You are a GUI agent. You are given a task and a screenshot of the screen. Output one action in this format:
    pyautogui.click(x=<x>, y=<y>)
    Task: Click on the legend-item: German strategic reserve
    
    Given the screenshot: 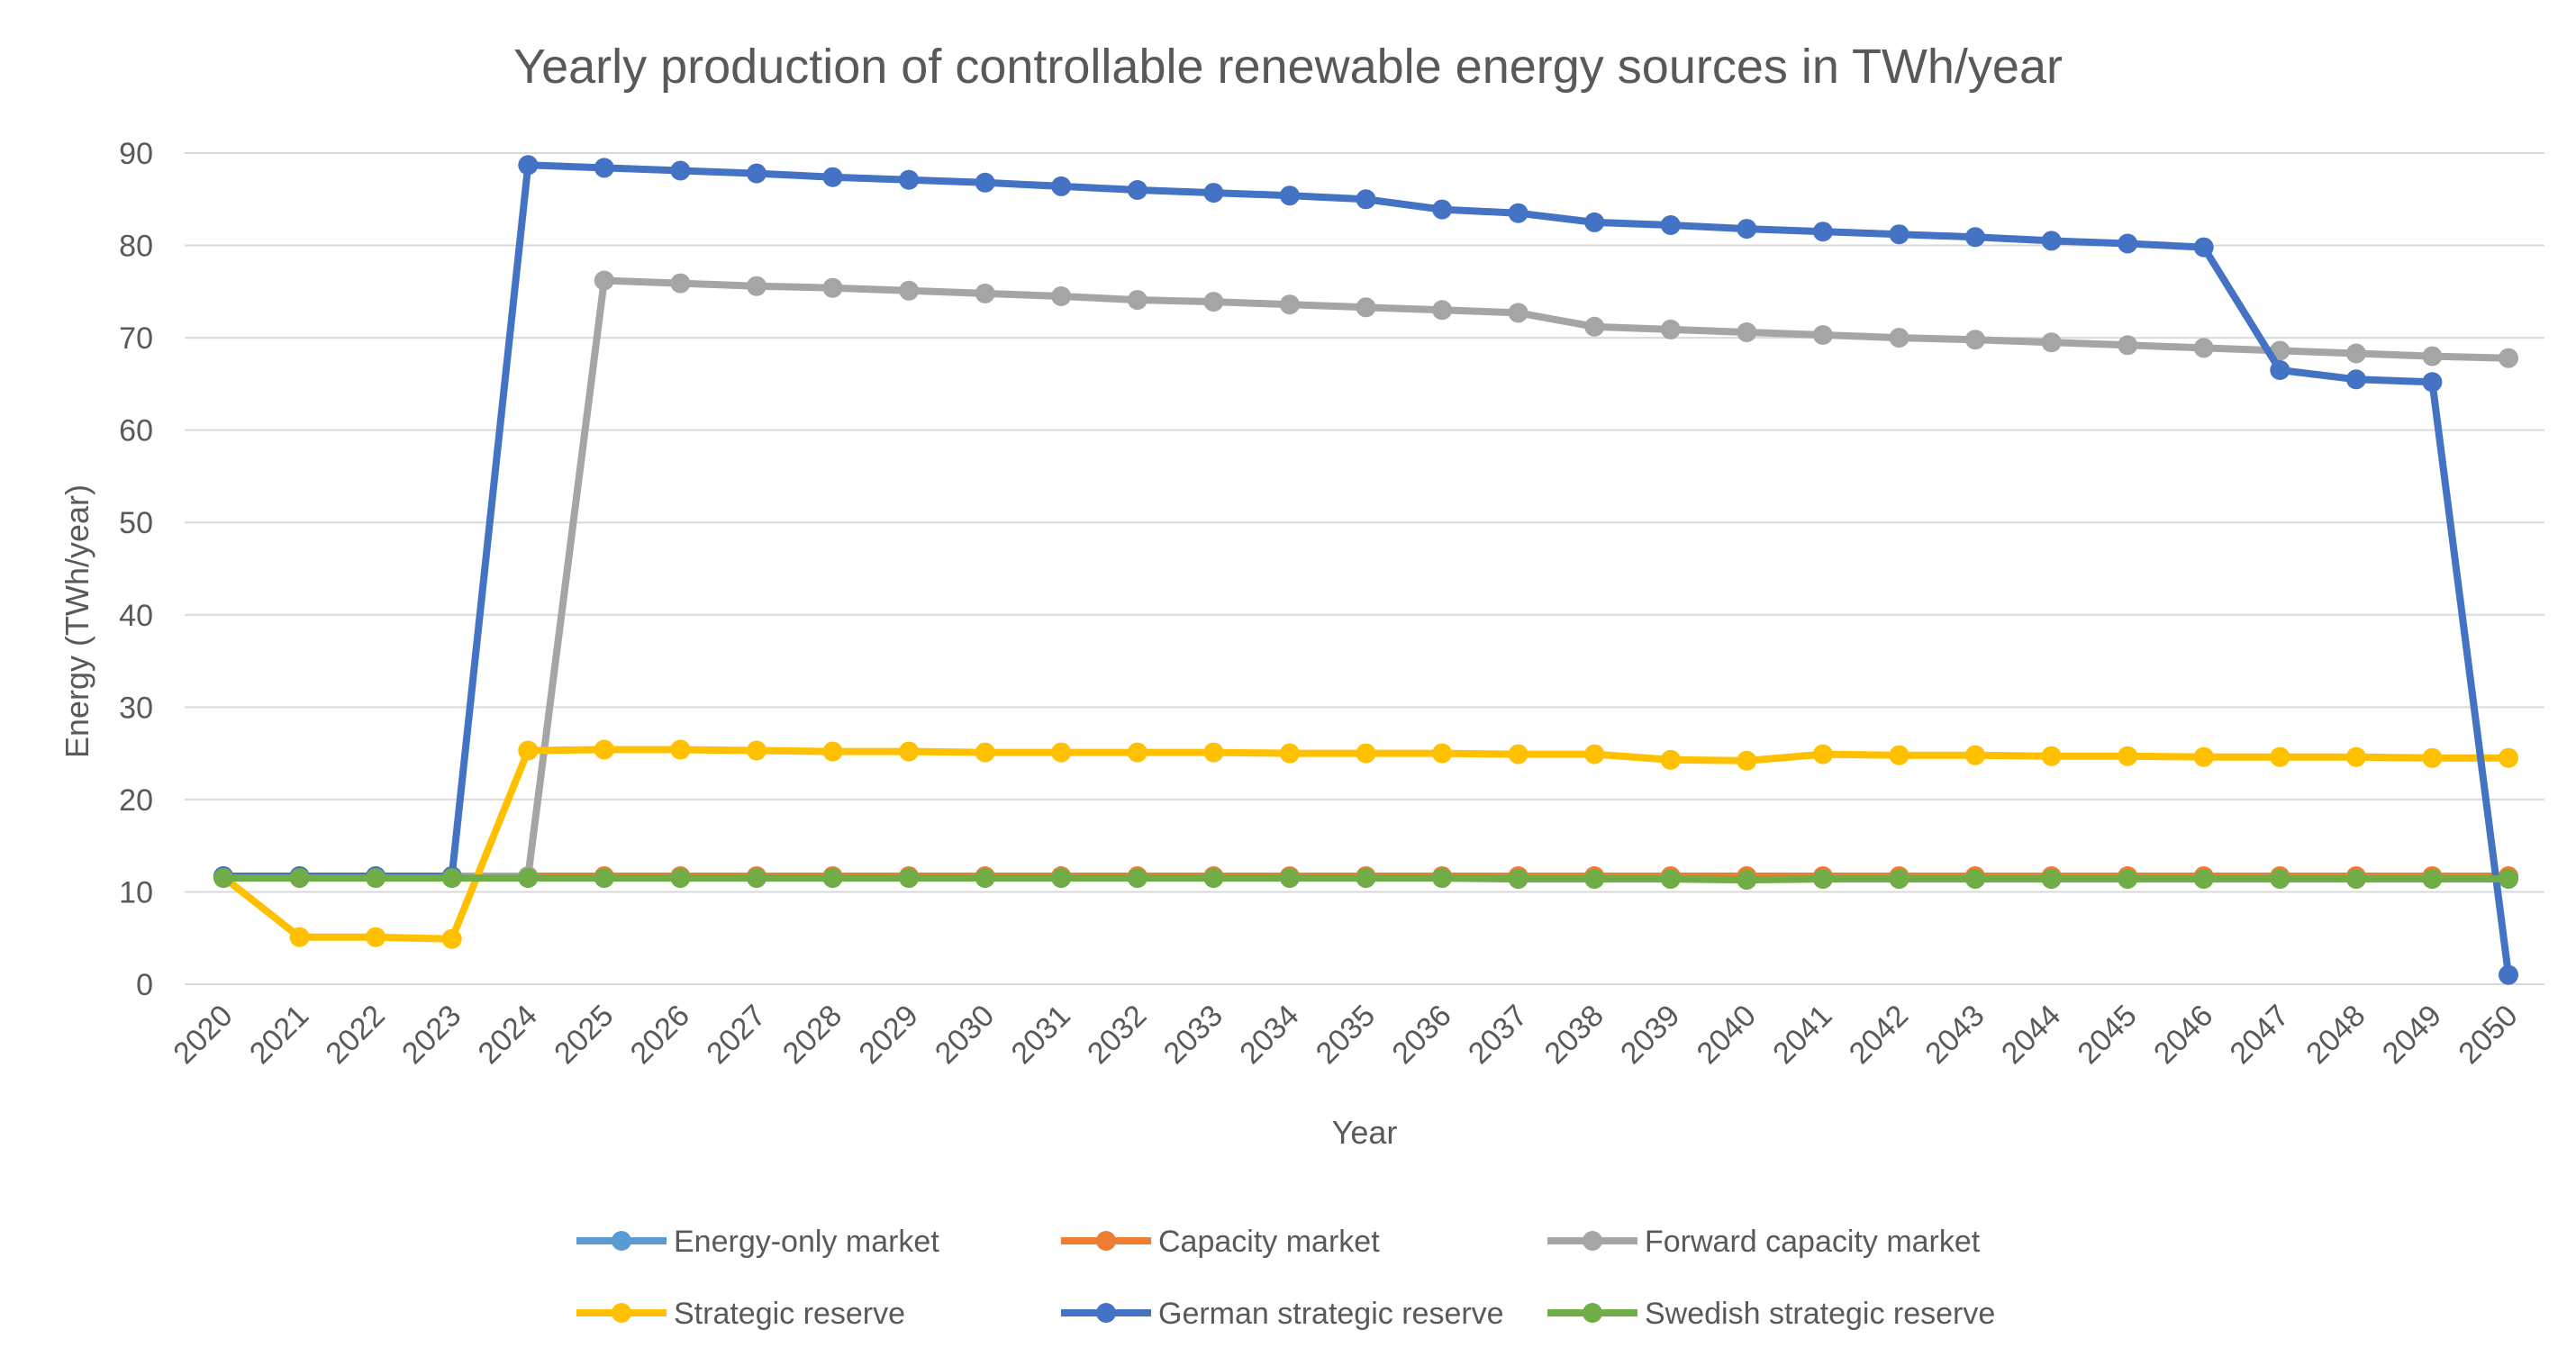 What is the action you would take?
    pyautogui.click(x=1282, y=1314)
    